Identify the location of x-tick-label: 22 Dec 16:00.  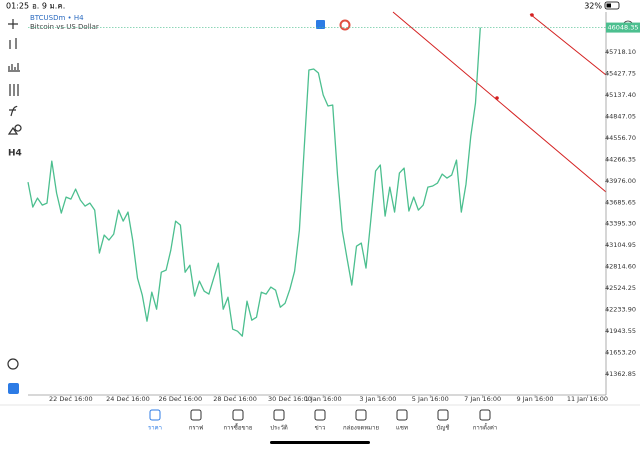
(71, 399).